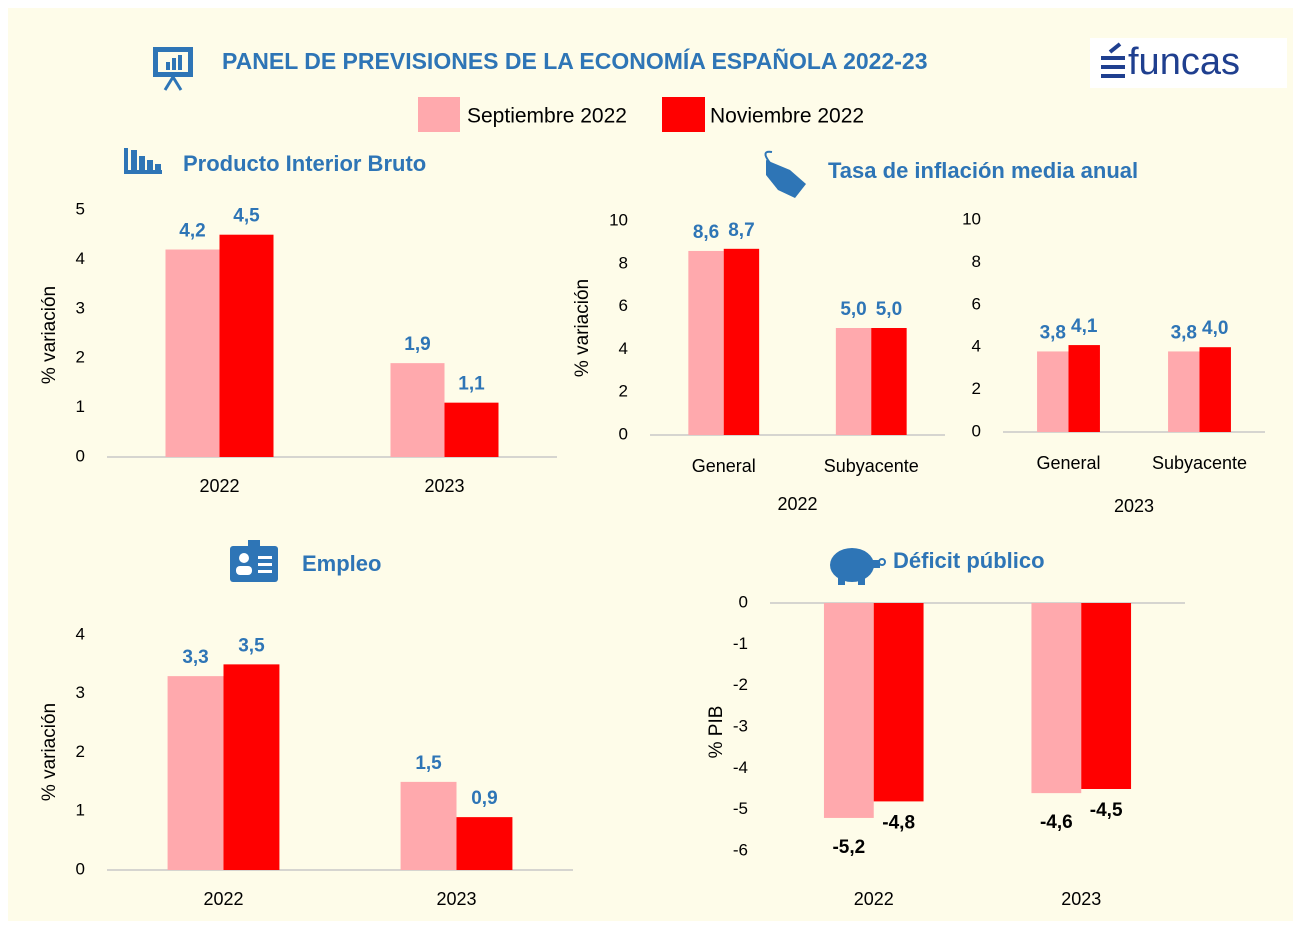 The height and width of the screenshot is (929, 1301). Describe the element at coordinates (898, 822) in the screenshot. I see `value-label: -4,8` at that location.